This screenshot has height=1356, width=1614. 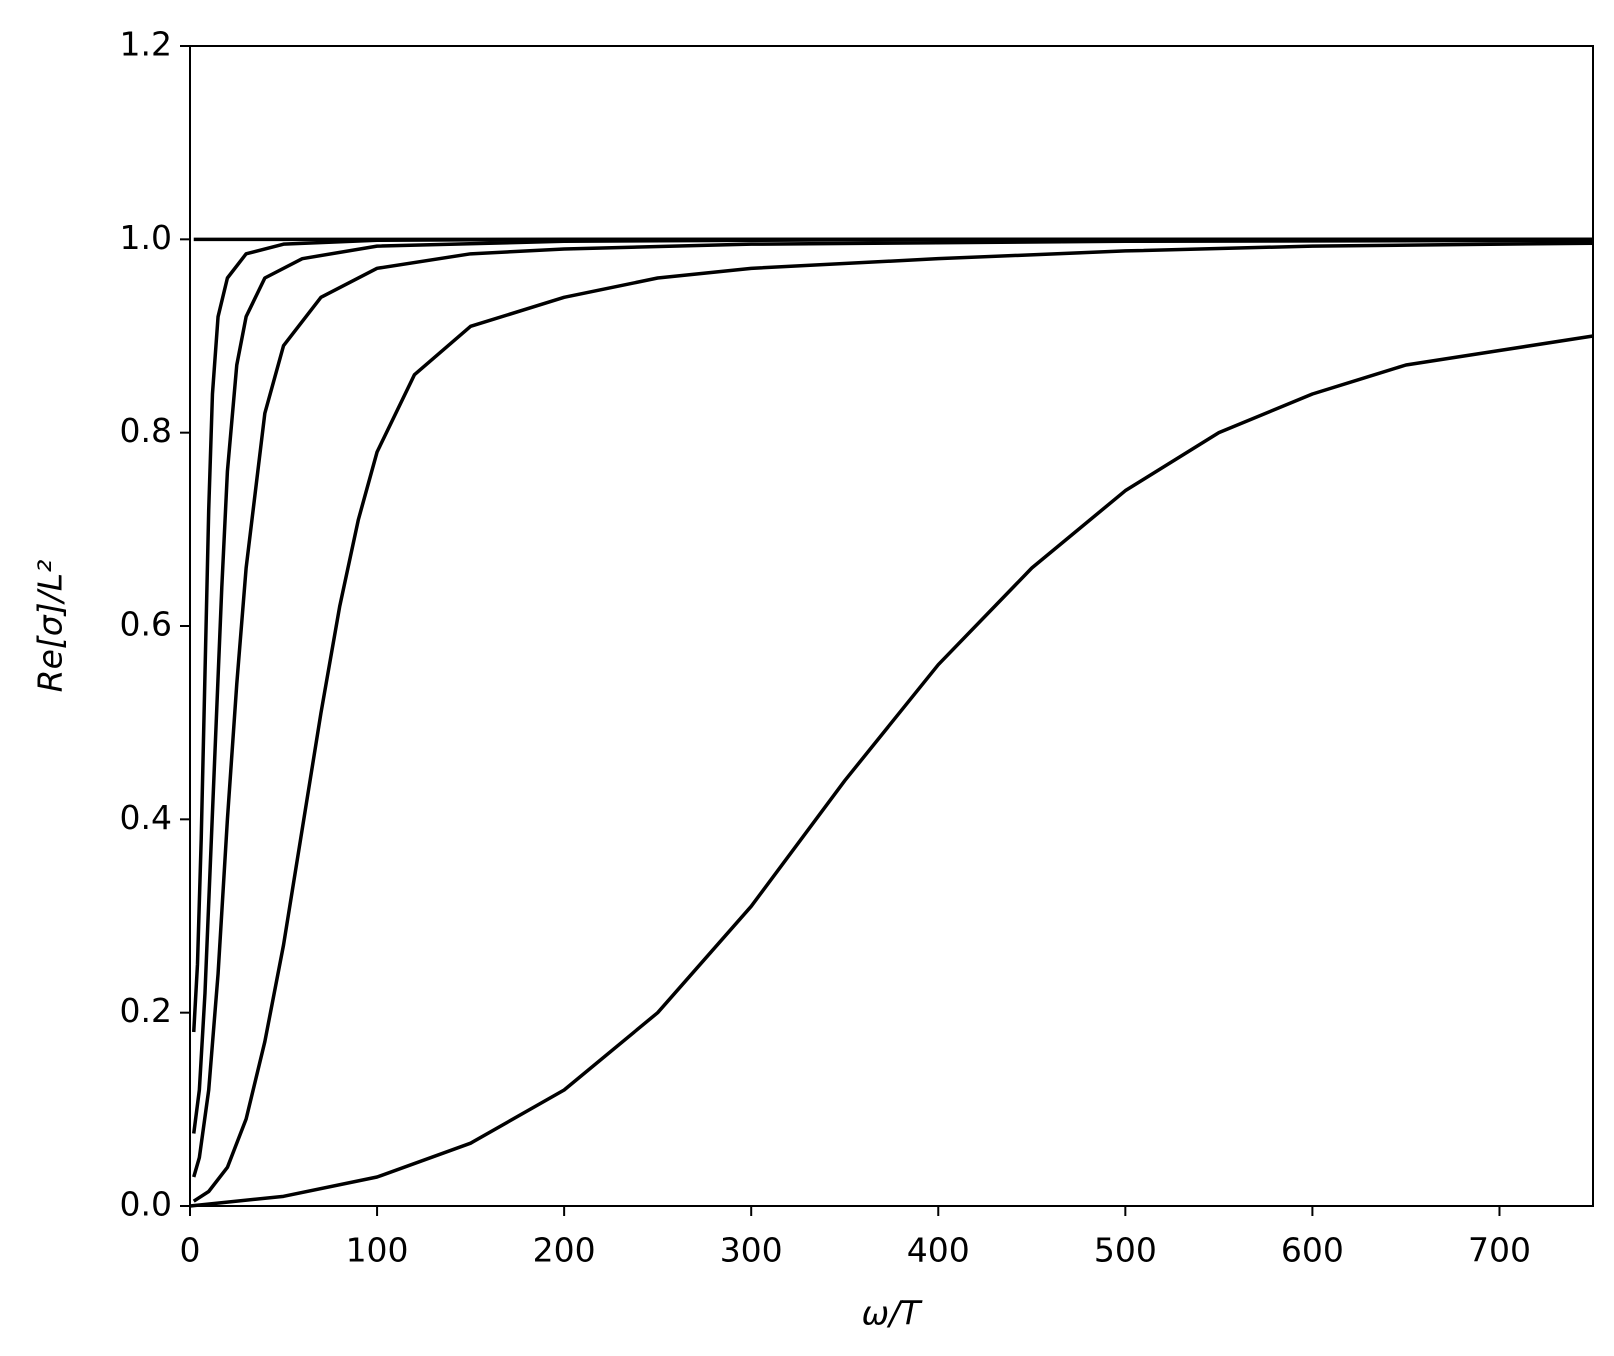 I want to click on y-tick-label: 0.6, so click(x=146, y=624).